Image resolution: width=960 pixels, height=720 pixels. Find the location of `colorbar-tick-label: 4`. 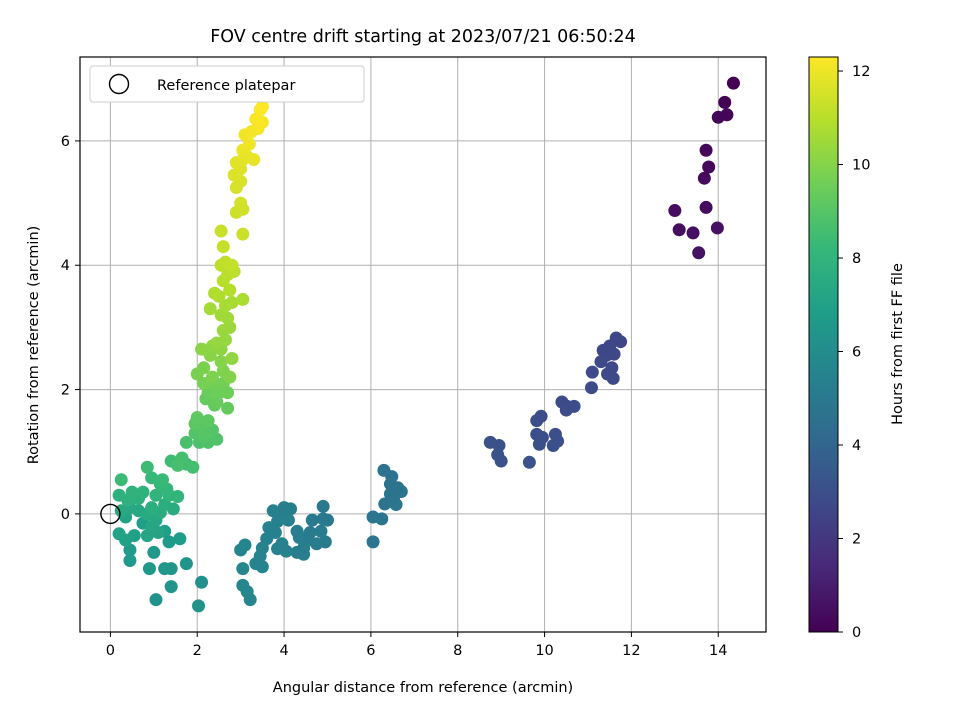

colorbar-tick-label: 4 is located at coordinates (856, 446).